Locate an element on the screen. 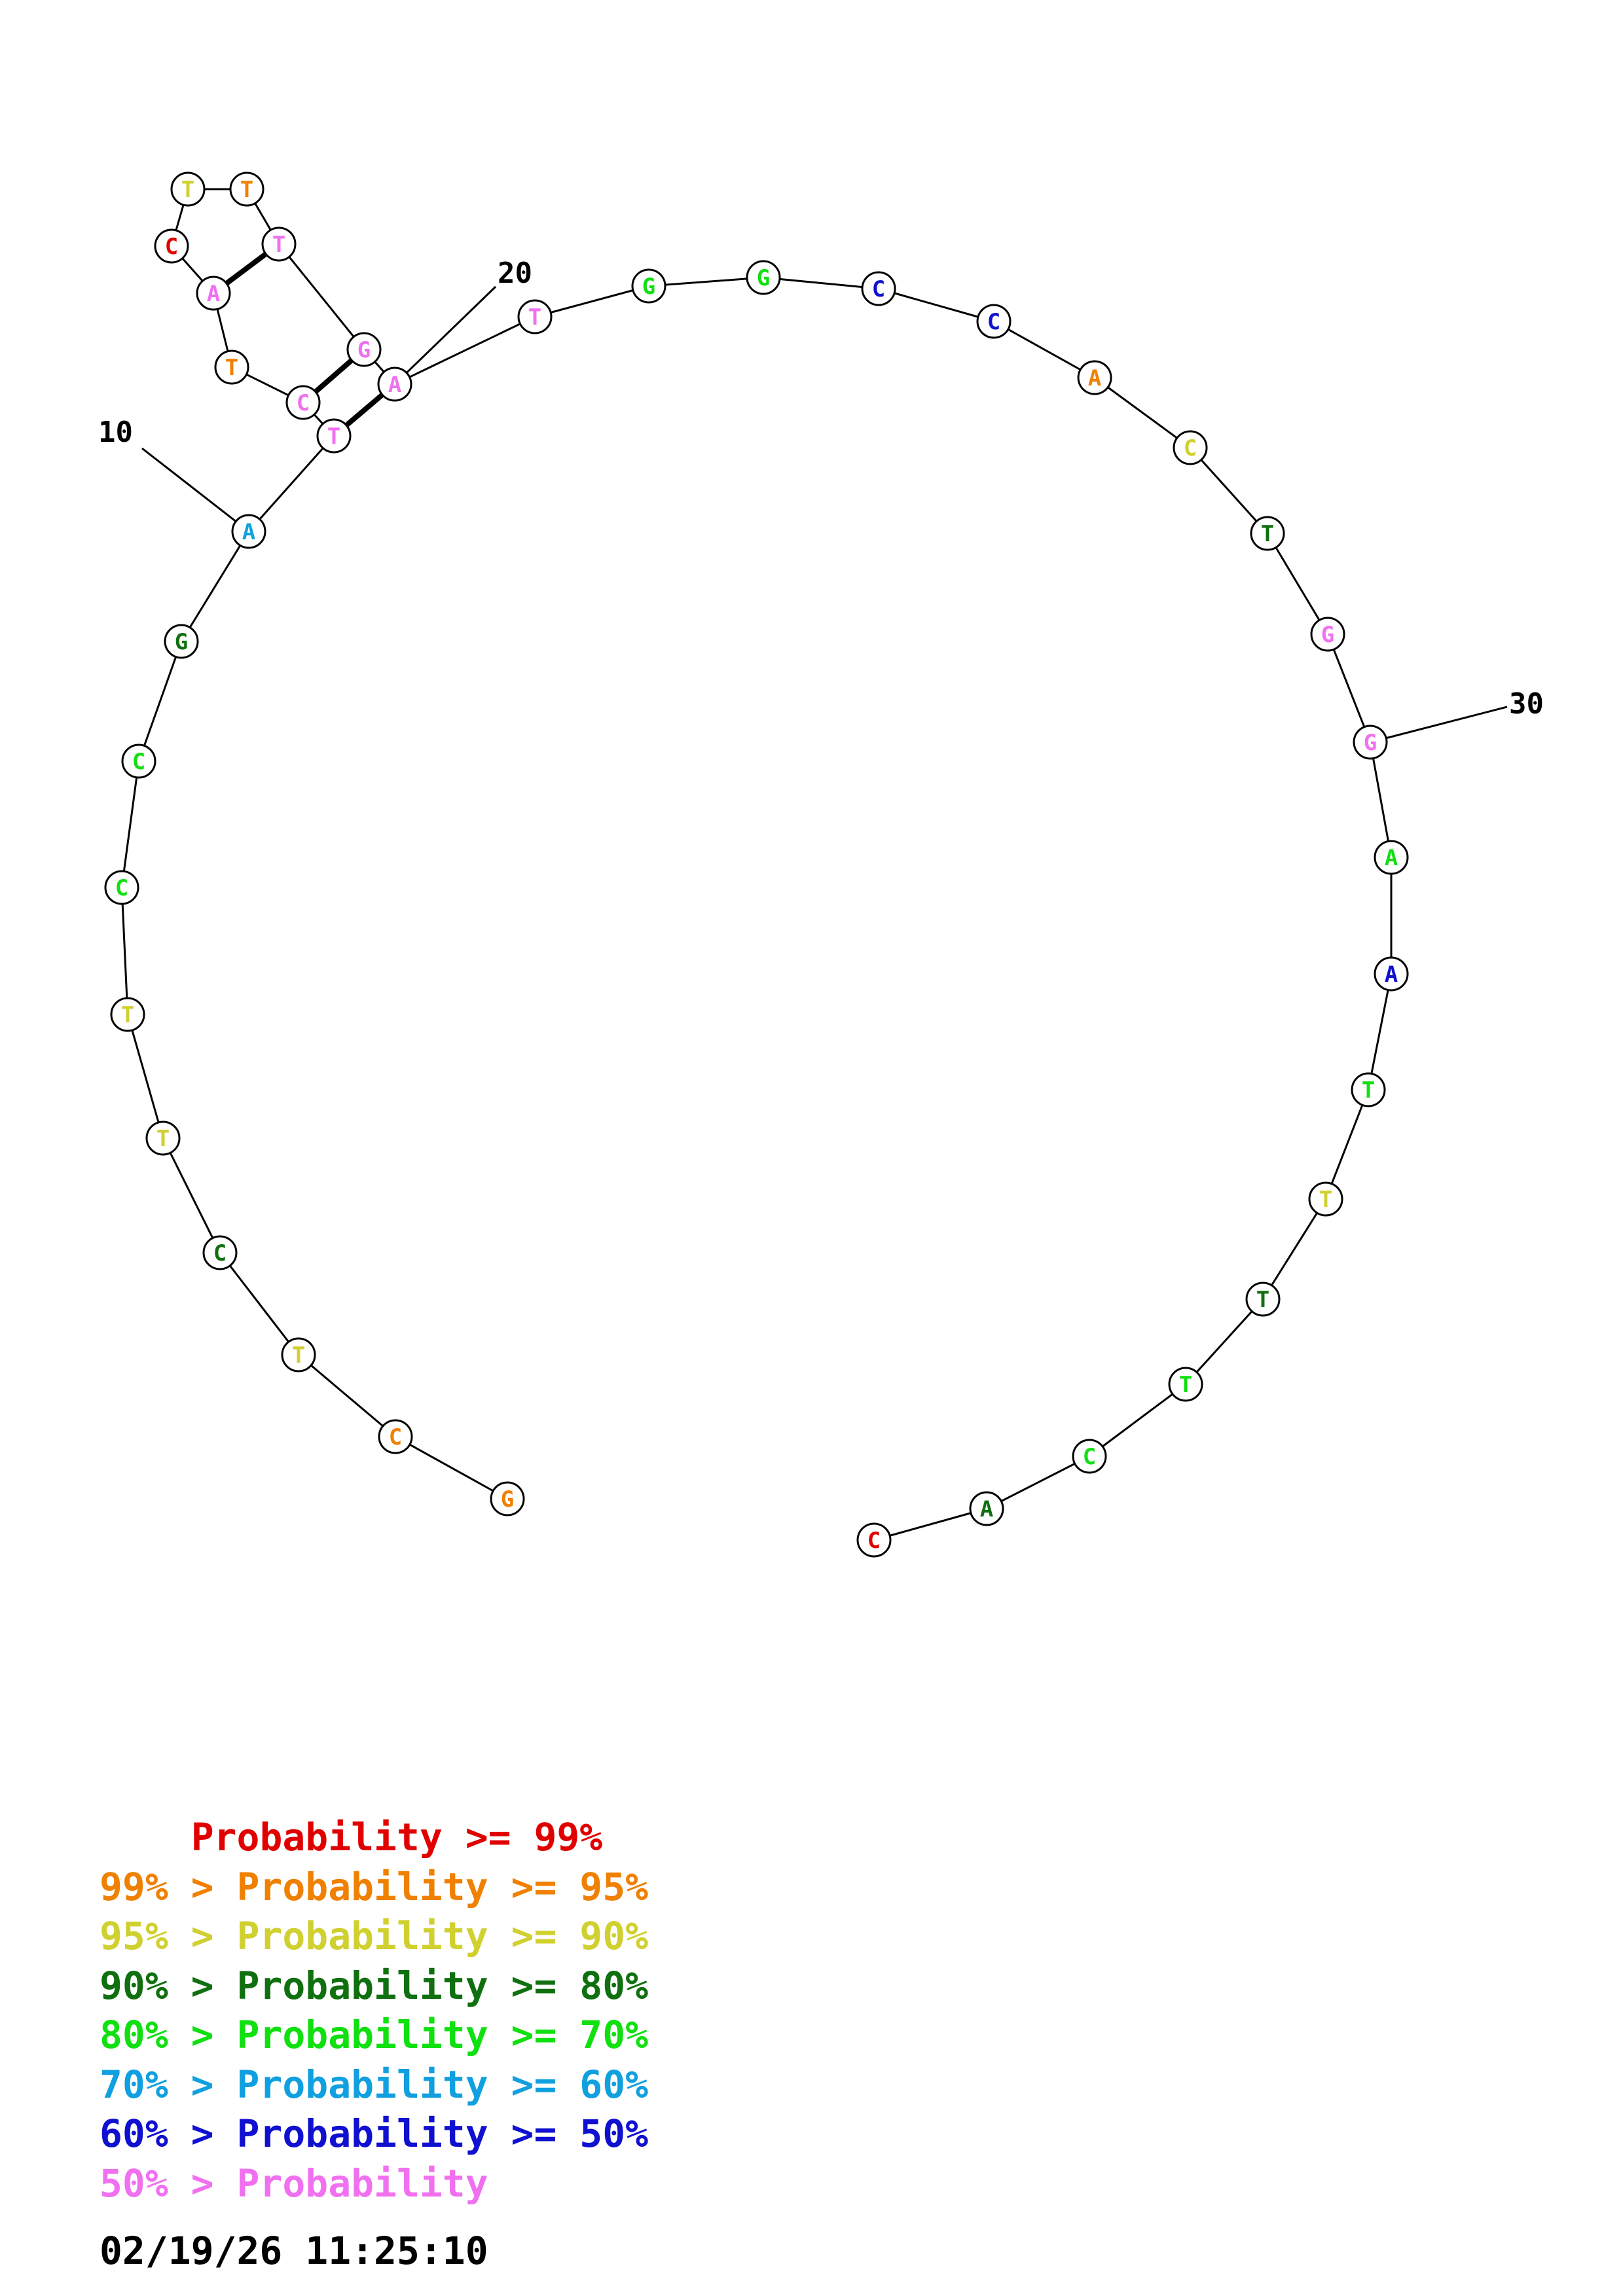  legend-prefix: 95% > is located at coordinates (168, 1936).